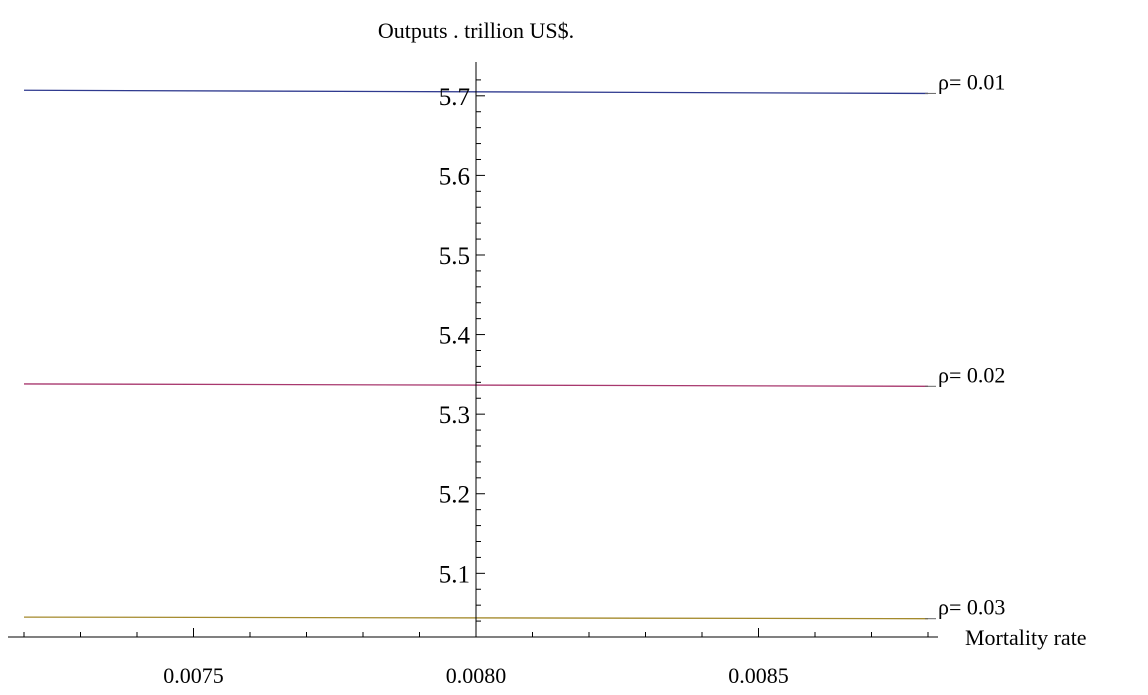 Image resolution: width=1148 pixels, height=695 pixels. What do you see at coordinates (454, 495) in the screenshot?
I see `y-tick-label: 5.2` at bounding box center [454, 495].